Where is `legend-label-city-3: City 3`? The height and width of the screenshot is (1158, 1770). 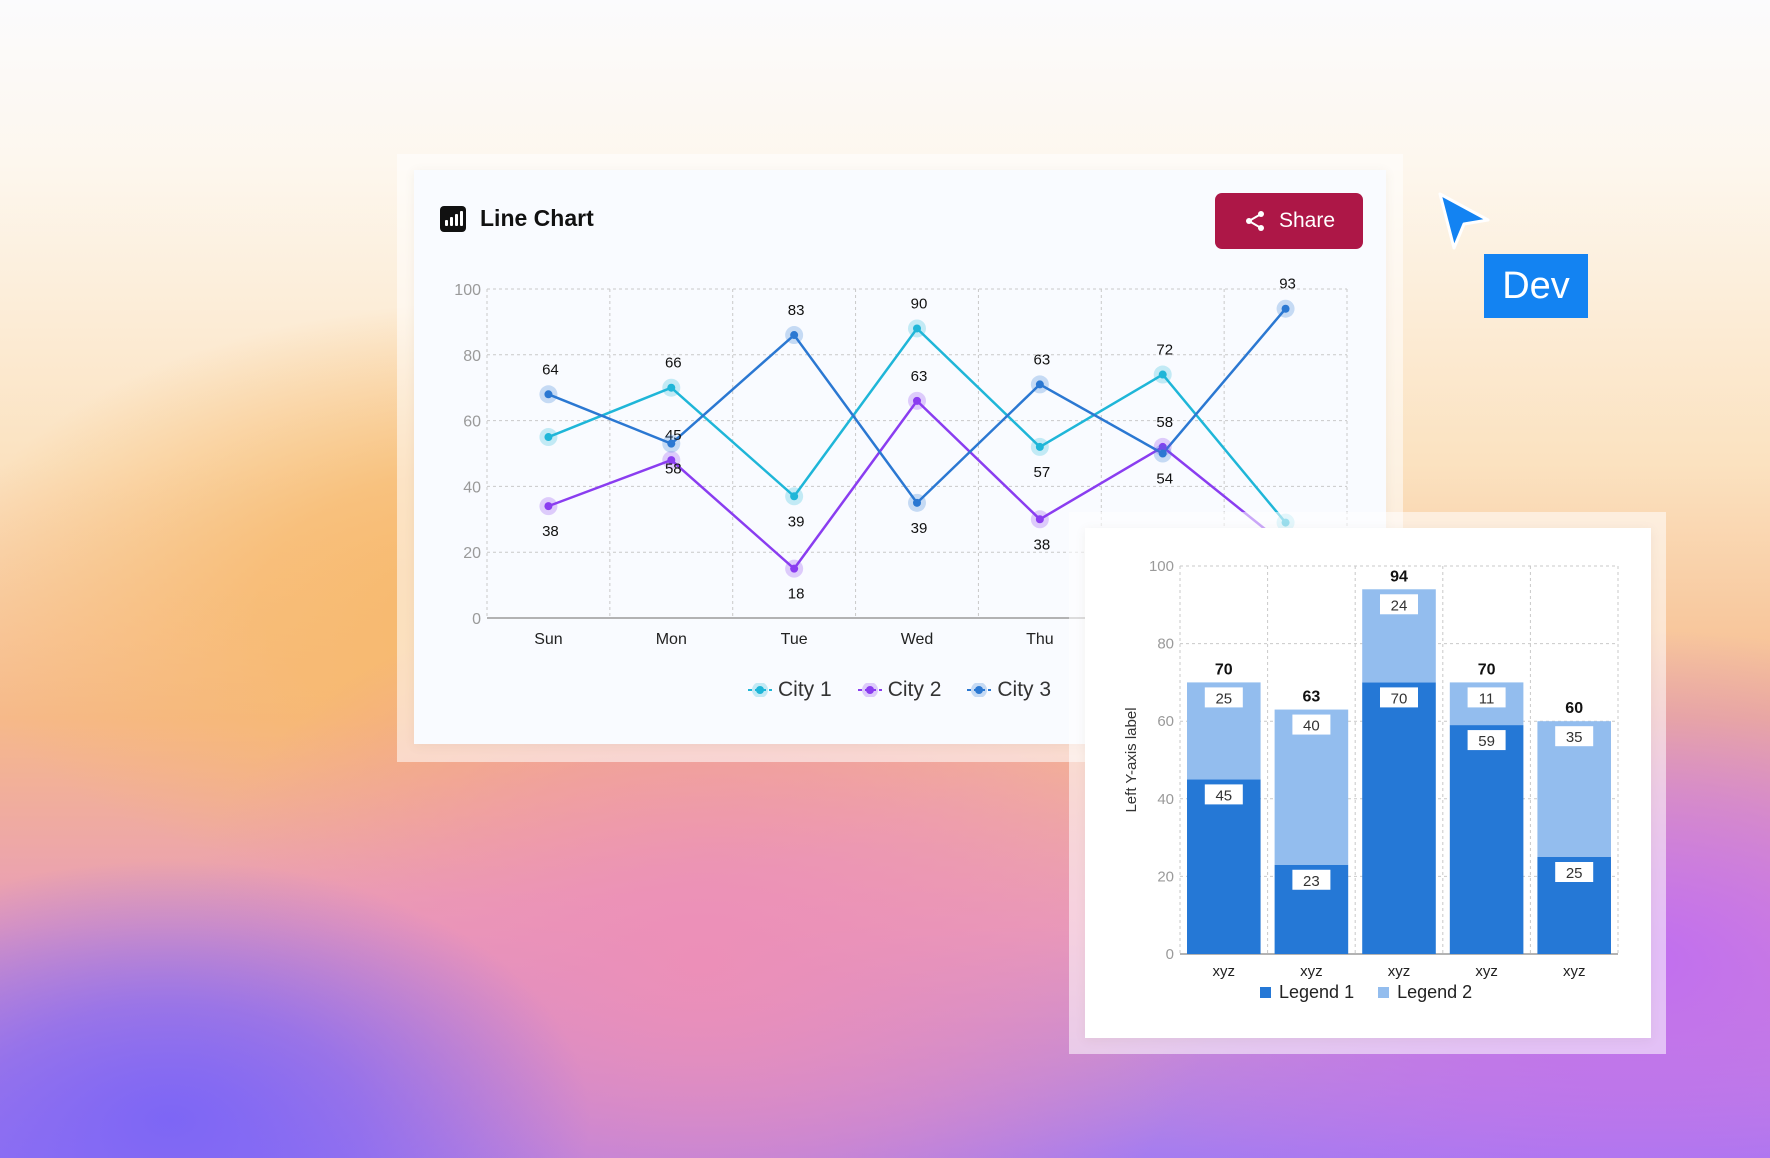
legend-label-city-3: City 3 is located at coordinates (1024, 689).